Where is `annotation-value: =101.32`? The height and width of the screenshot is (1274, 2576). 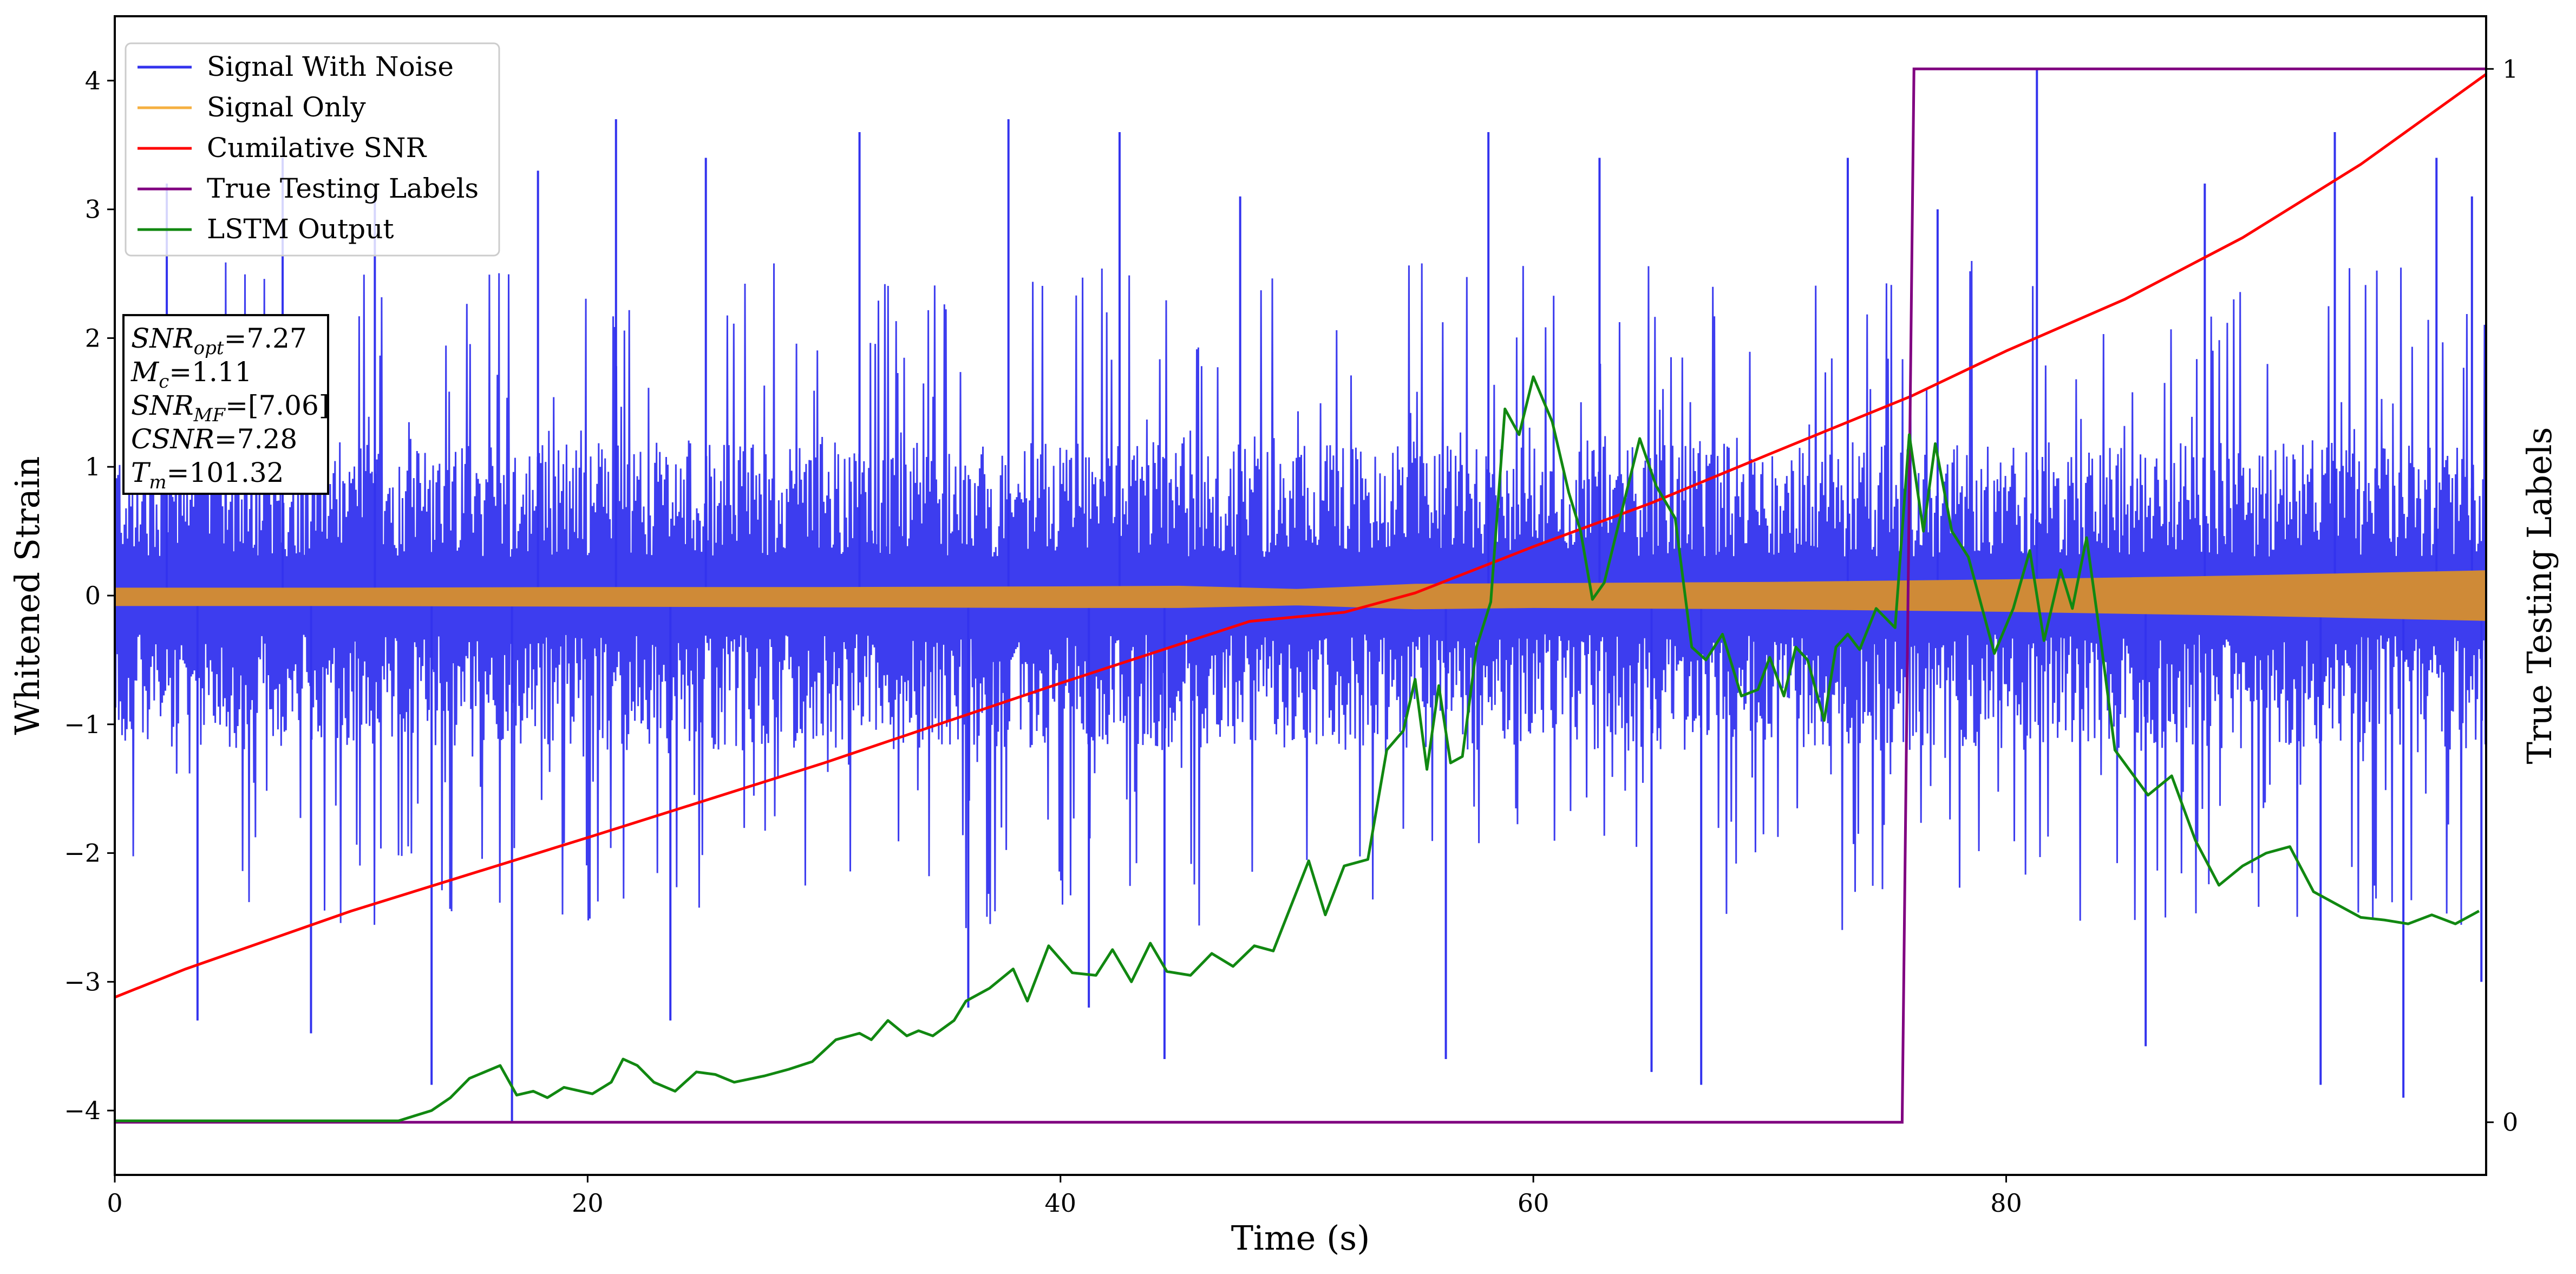 annotation-value: =101.32 is located at coordinates (225, 472).